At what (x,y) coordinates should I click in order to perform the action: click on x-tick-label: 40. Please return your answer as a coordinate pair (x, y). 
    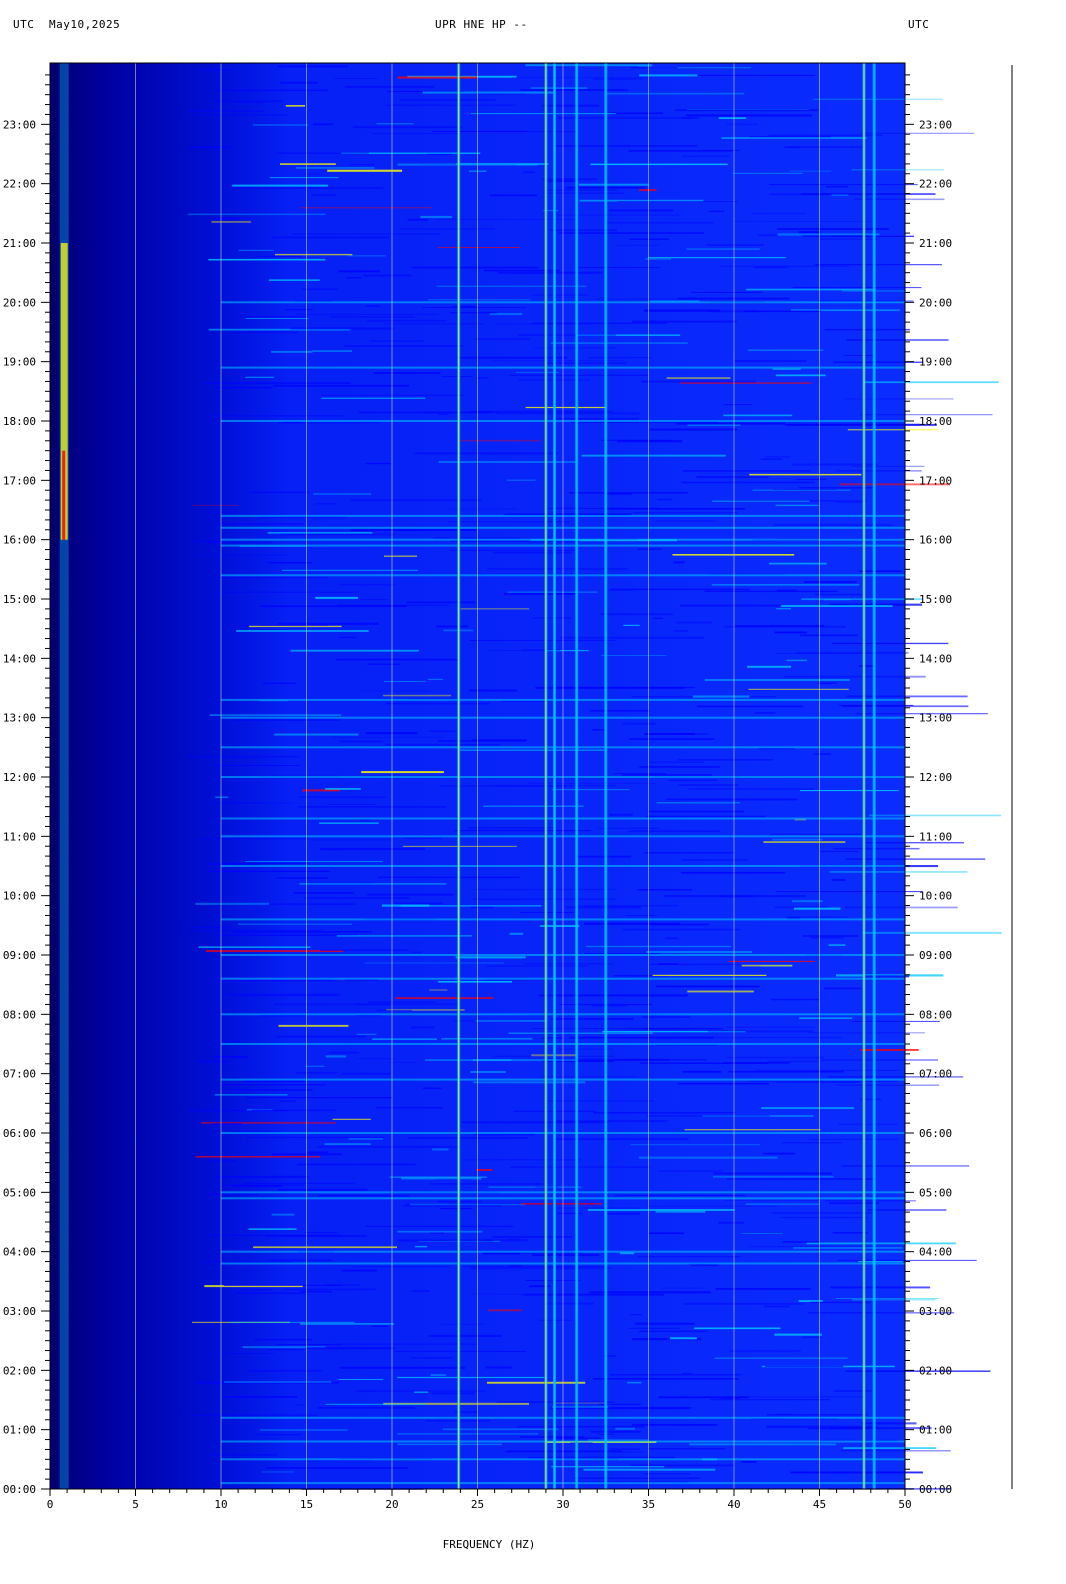
    Looking at the image, I should click on (733, 1504).